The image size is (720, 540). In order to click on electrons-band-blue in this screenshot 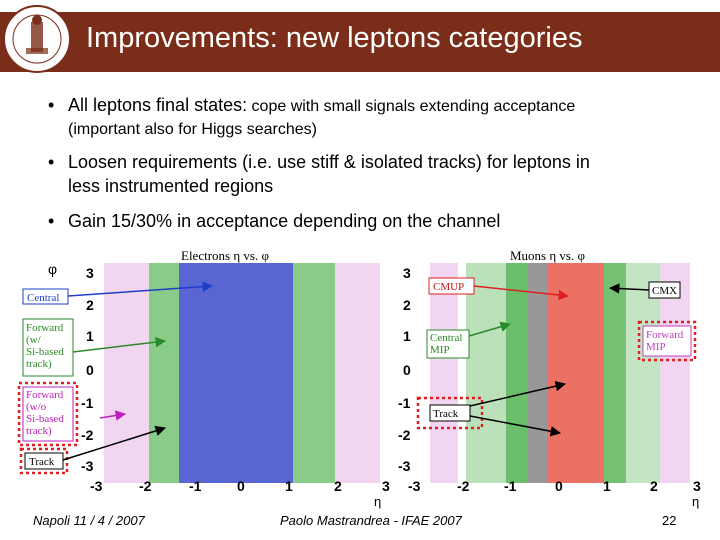, I will do `click(236, 373)`.